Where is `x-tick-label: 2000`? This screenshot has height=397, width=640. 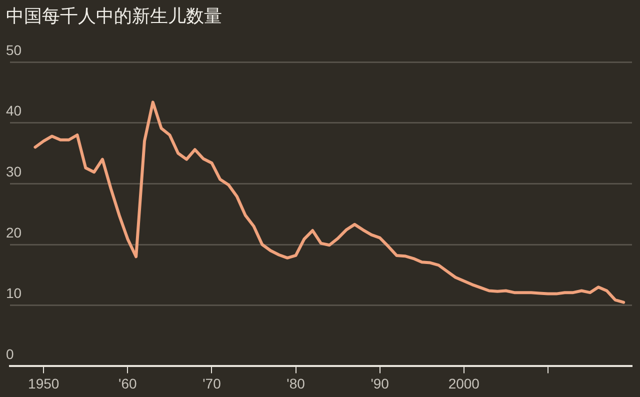
x-tick-label: 2000 is located at coordinates (464, 383).